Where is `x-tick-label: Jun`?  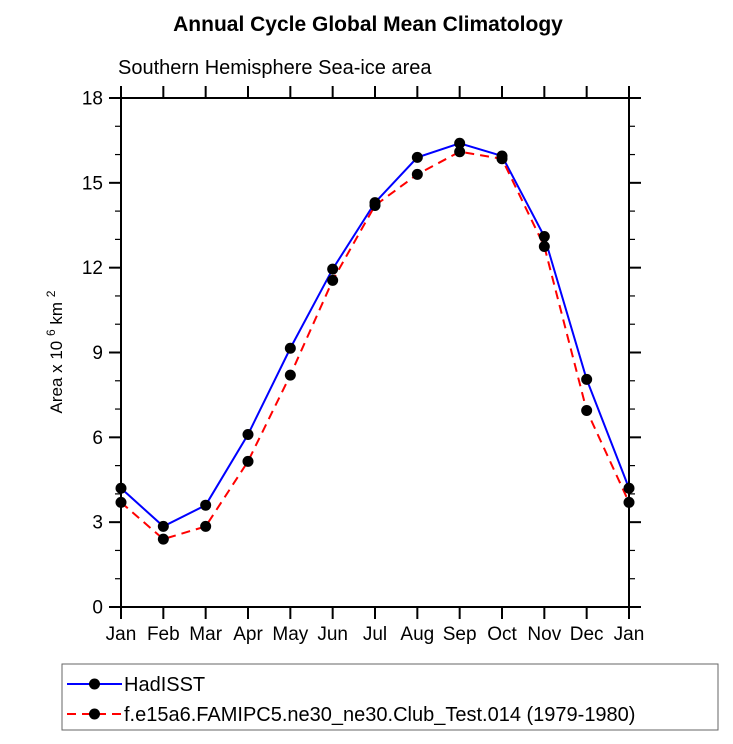
x-tick-label: Jun is located at coordinates (332, 634).